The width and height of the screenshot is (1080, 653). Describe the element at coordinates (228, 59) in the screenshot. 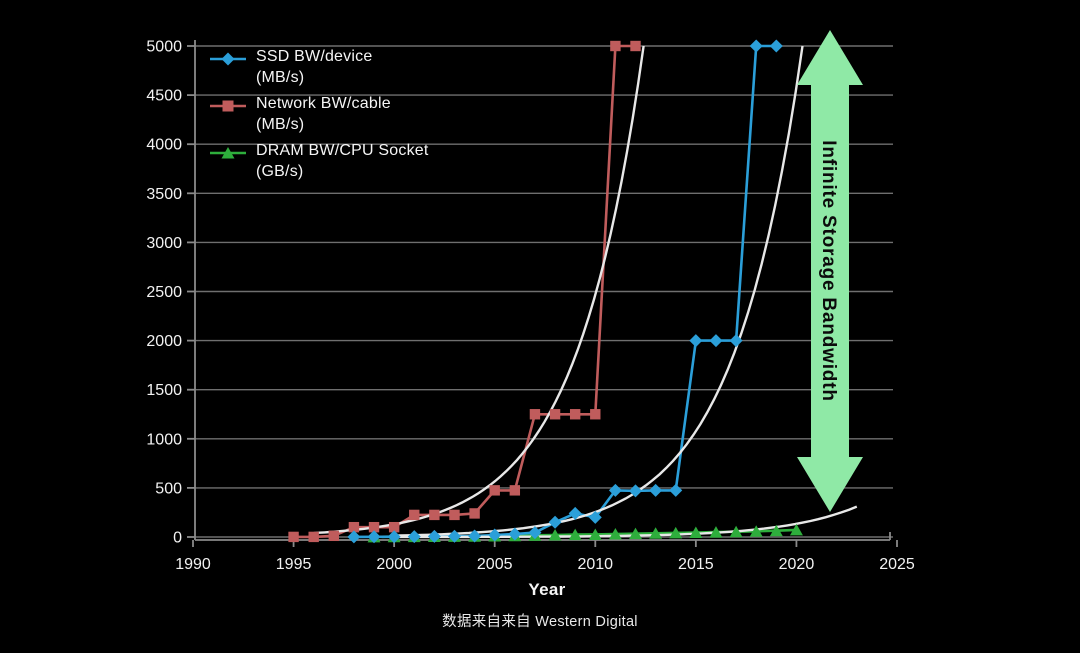

I see `ssd-series-marker-icon` at that location.